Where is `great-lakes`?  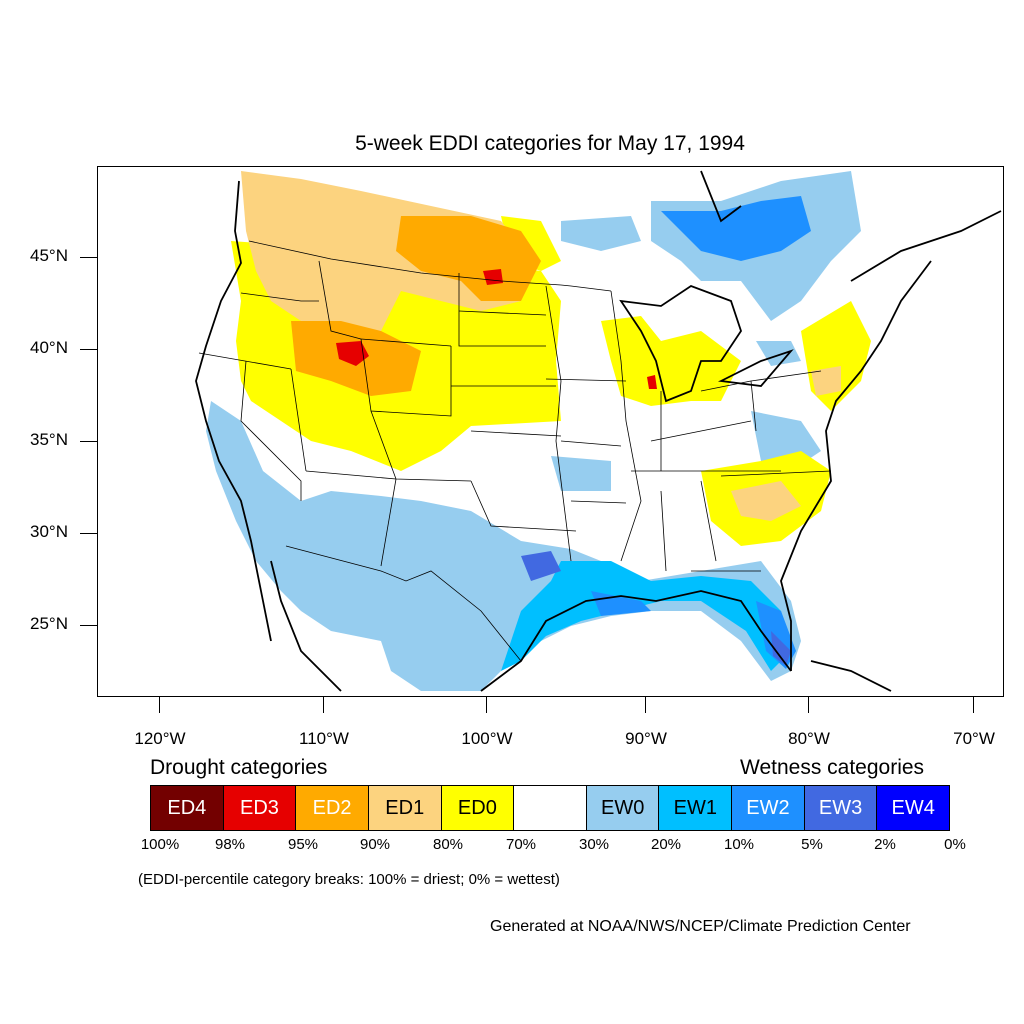
great-lakes is located at coordinates (680, 343).